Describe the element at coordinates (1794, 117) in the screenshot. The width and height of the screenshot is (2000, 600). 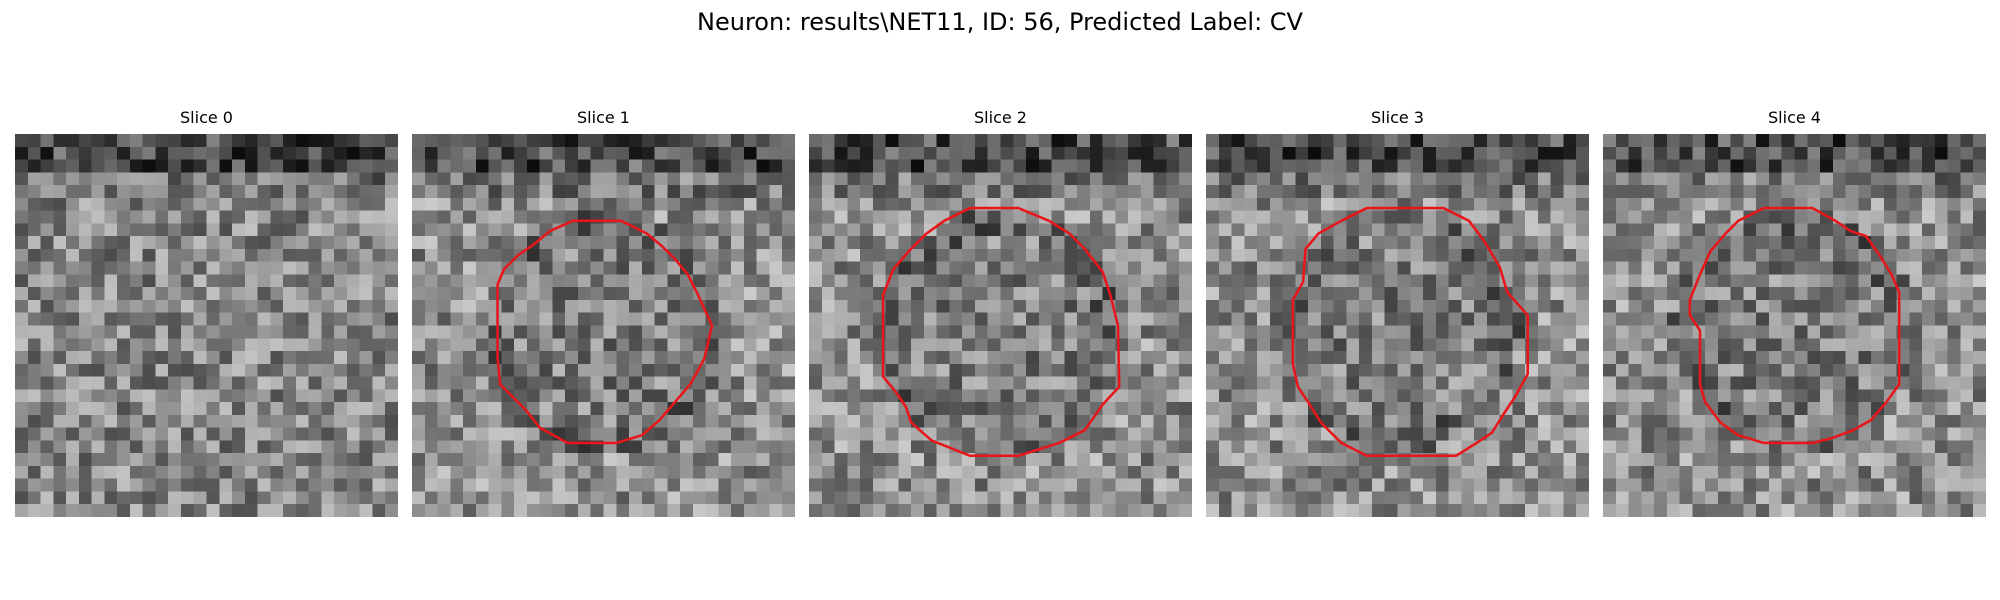
I see `slice-title: Slice 4` at that location.